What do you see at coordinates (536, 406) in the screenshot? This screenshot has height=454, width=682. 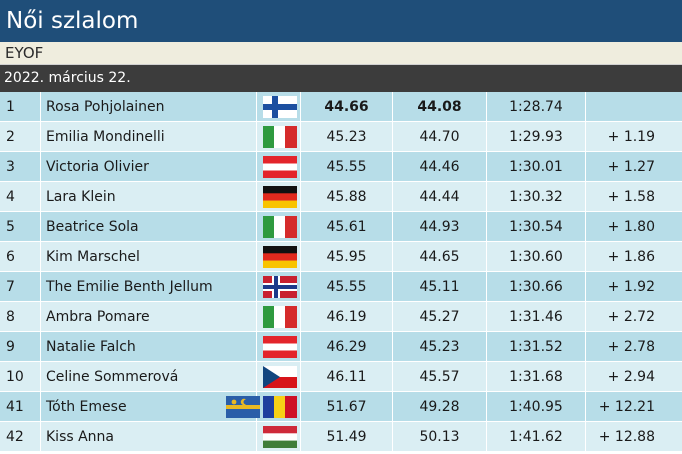 I see `total-time-cell: 1:40.95` at bounding box center [536, 406].